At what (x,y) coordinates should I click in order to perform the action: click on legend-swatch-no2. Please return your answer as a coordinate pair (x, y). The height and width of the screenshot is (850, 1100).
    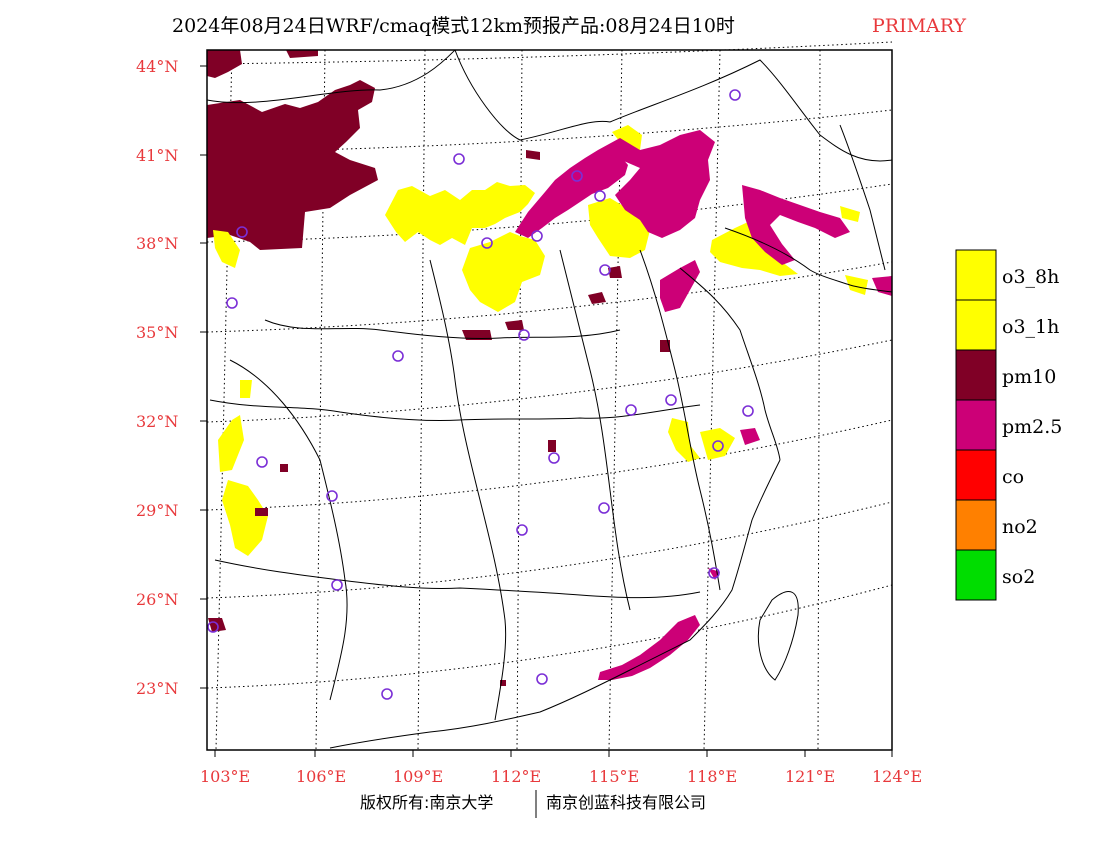
    Looking at the image, I should click on (976, 525).